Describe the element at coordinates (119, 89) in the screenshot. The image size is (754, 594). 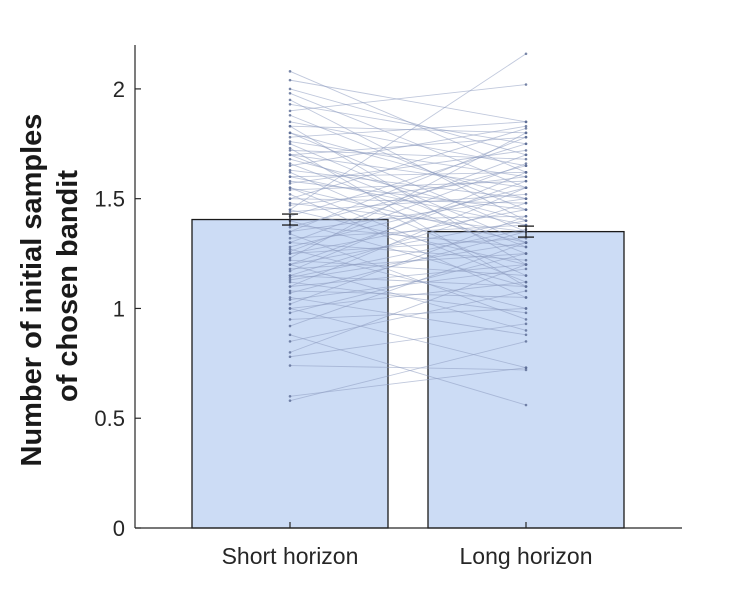
I see `y-tick-label: 2` at that location.